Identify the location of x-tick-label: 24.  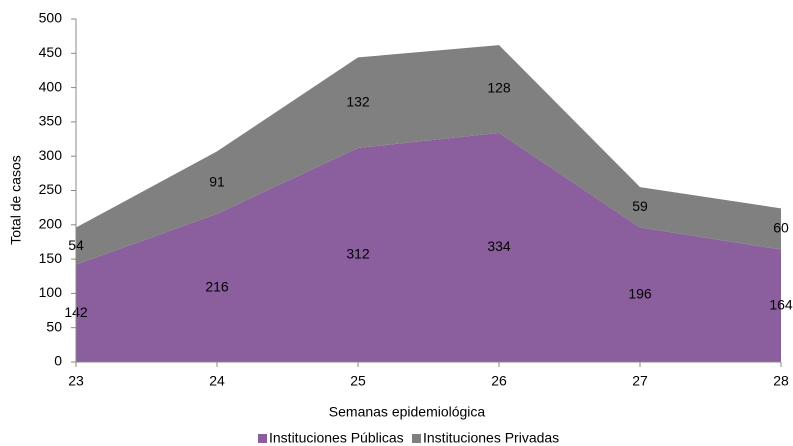
(217, 381).